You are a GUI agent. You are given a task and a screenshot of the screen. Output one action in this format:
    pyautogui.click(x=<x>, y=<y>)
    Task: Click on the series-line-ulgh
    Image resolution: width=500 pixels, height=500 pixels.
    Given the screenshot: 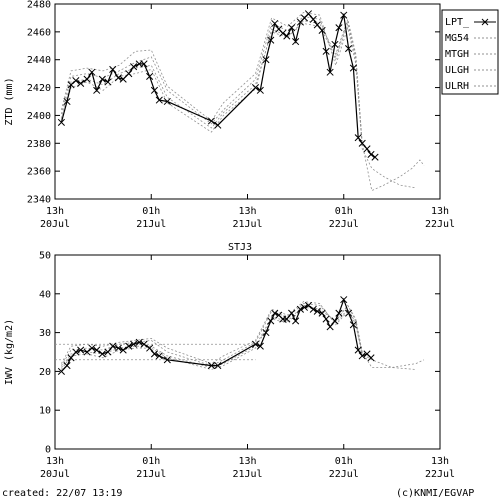 What is the action you would take?
    pyautogui.click(x=212, y=333)
    